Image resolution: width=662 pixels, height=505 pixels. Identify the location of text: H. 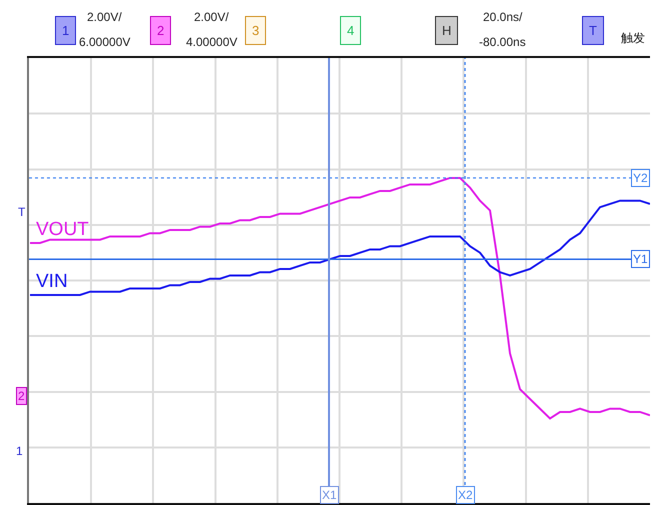
(447, 30).